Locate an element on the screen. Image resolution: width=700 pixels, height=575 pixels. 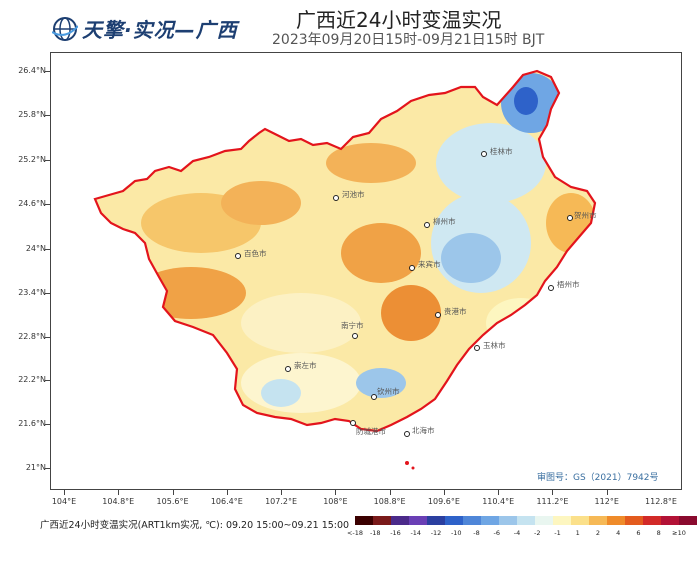
lat-label: 21°N is located at coordinates (35, 467).